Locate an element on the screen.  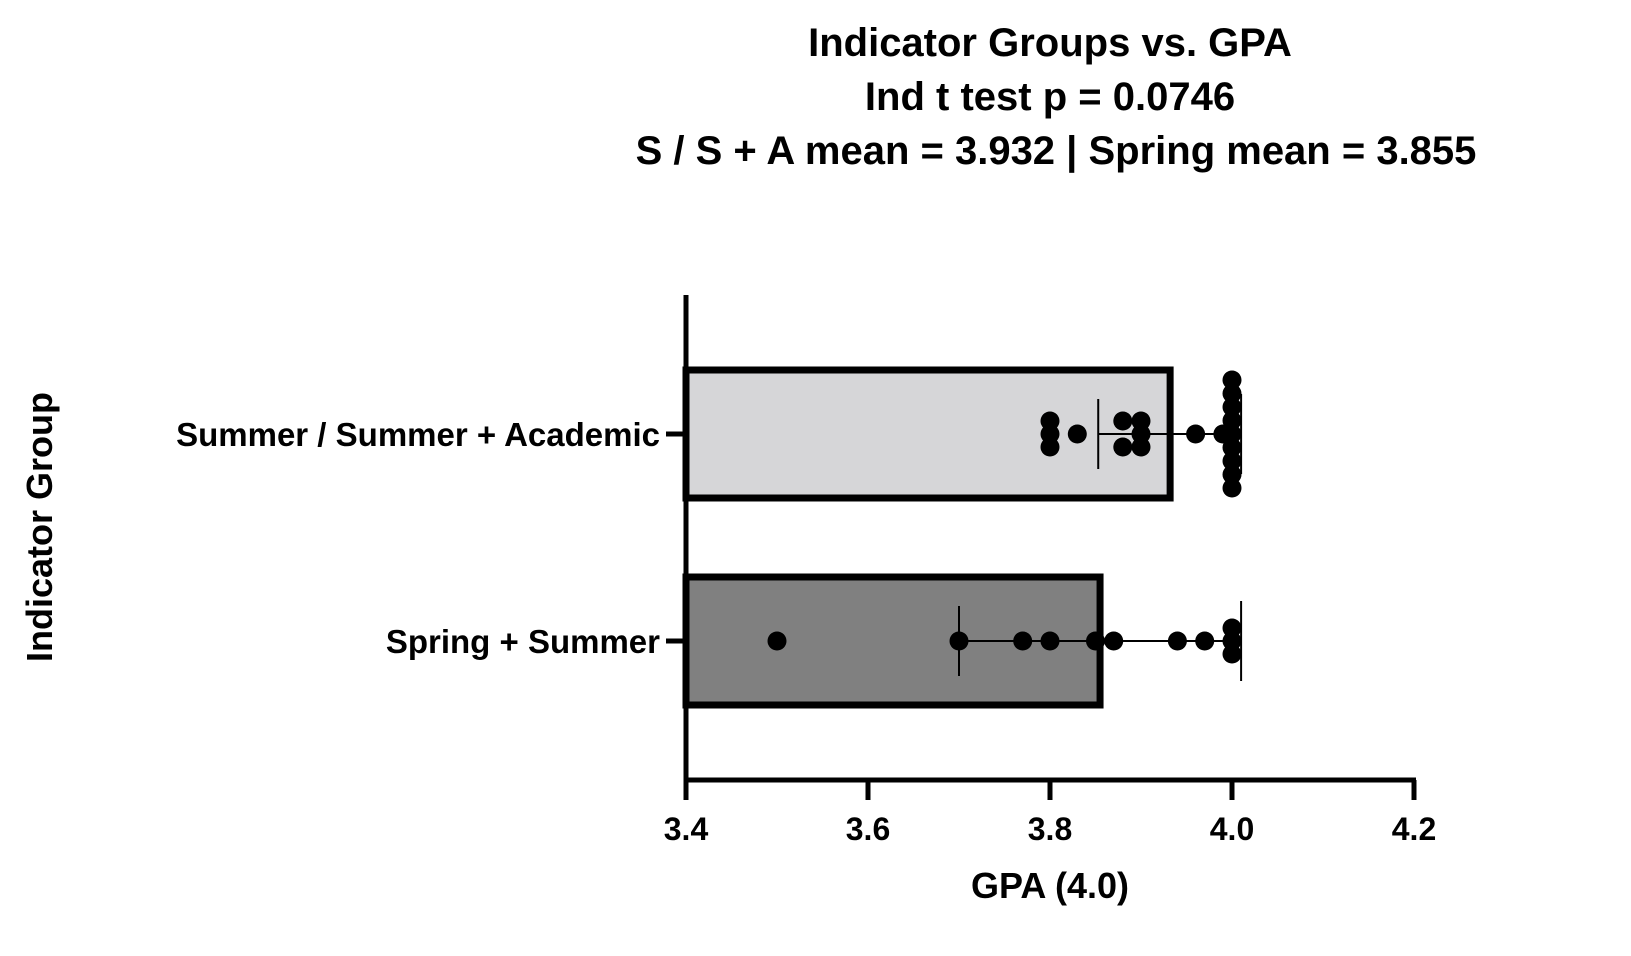
x-tick-label: 4.2 is located at coordinates (1414, 829).